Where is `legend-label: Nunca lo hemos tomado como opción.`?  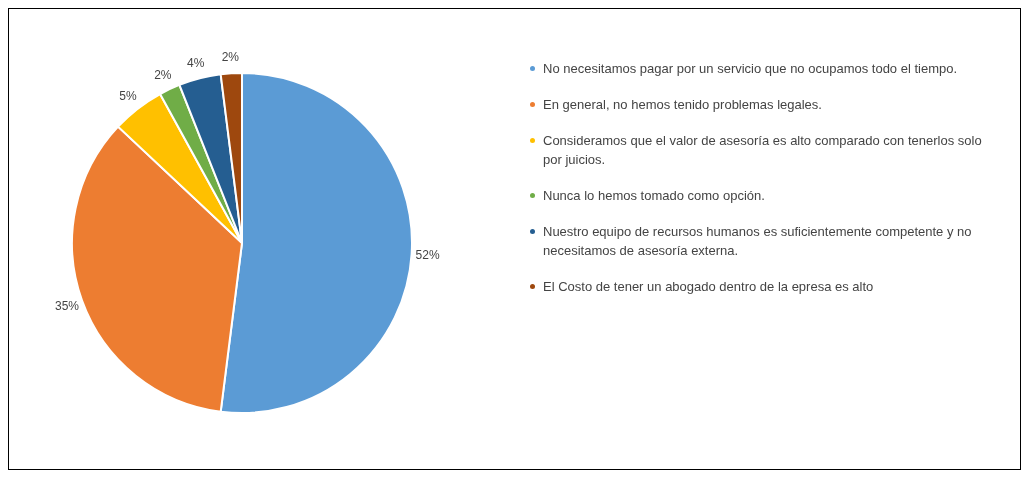 legend-label: Nunca lo hemos tomado como opción. is located at coordinates (654, 196).